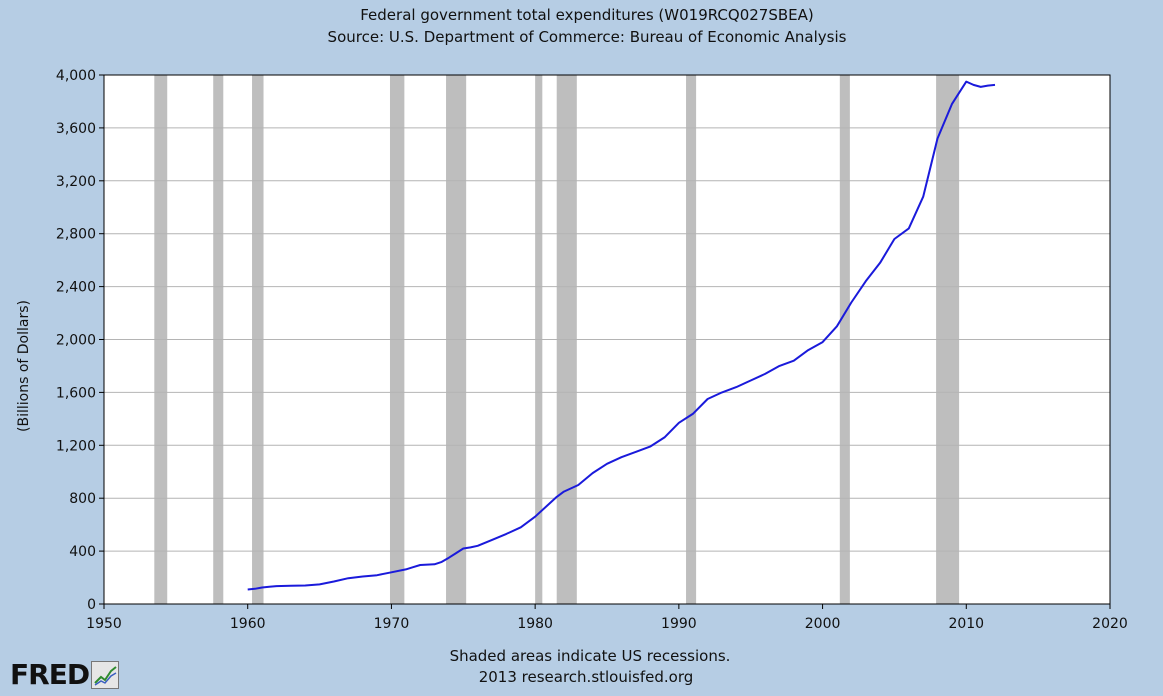  Describe the element at coordinates (586, 677) in the screenshot. I see `source-credit: 2013 research.stlouisfed.org` at that location.